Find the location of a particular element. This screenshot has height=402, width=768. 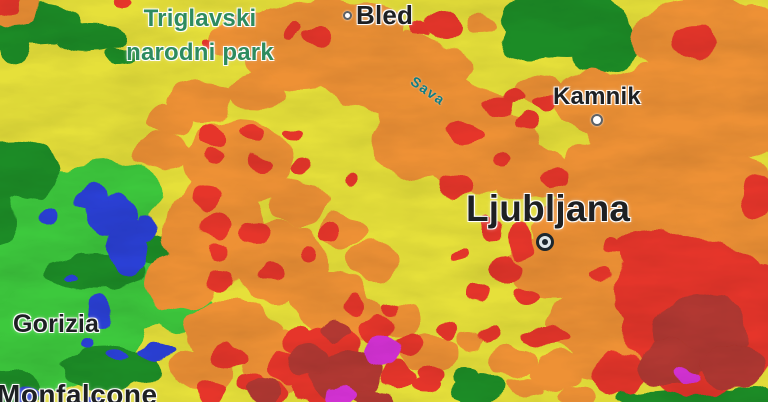

gorizia-marker is located at coordinates (93, 326).